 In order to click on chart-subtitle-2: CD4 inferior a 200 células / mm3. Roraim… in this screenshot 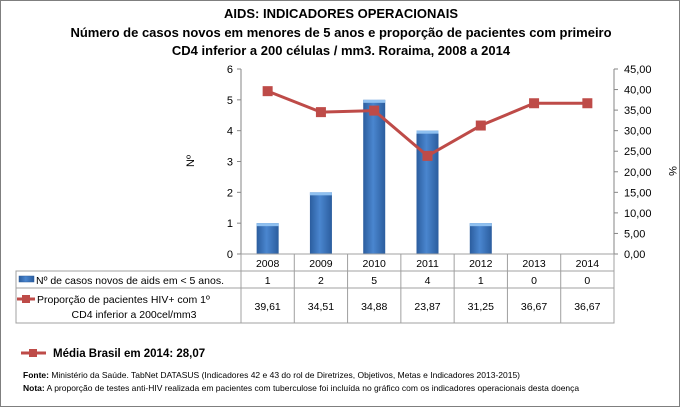, I will do `click(341, 50)`.